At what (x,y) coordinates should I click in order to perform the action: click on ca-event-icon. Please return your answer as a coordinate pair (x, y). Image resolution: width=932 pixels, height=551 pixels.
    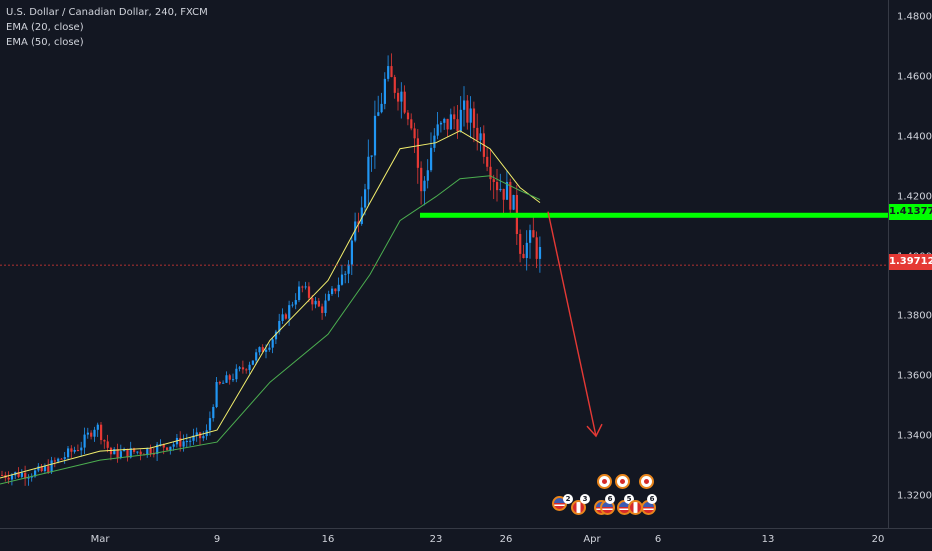
    Looking at the image, I should click on (578, 507).